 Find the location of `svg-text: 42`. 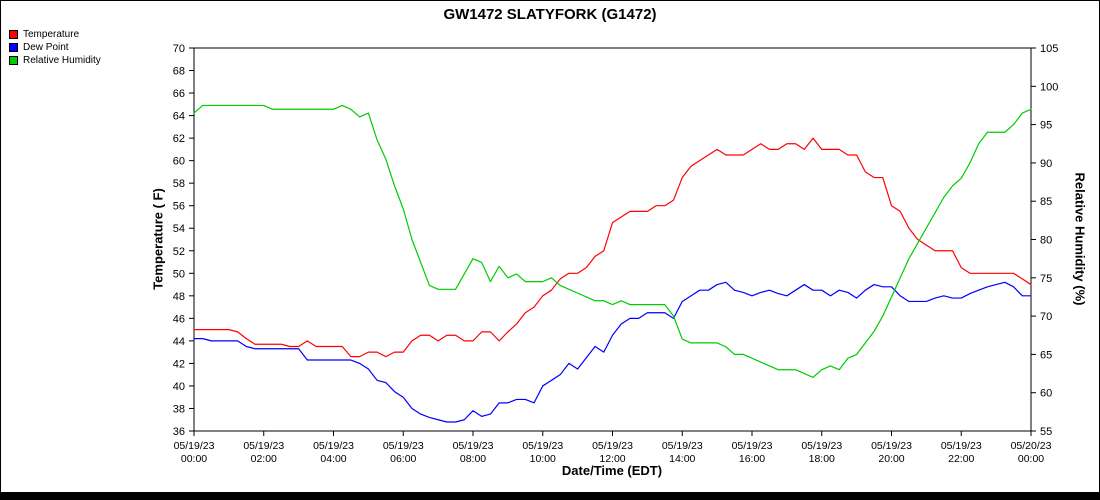

svg-text: 42 is located at coordinates (179, 364).